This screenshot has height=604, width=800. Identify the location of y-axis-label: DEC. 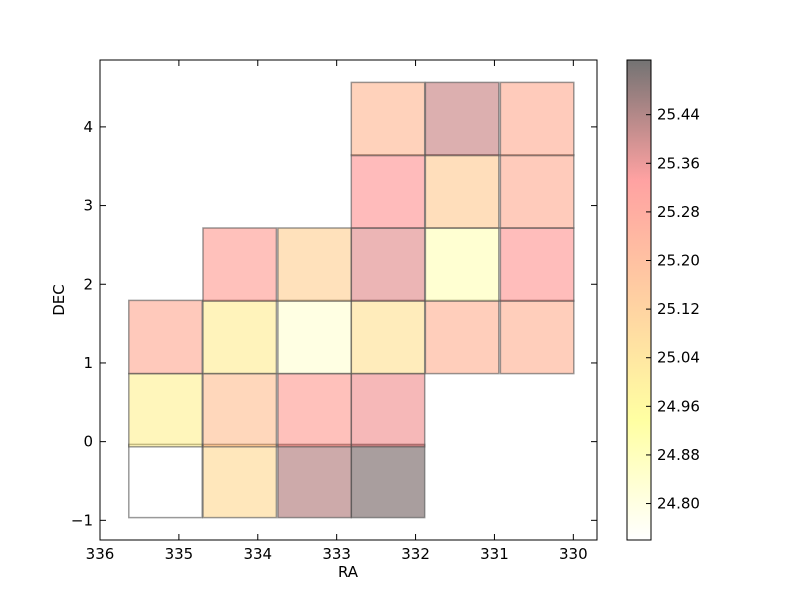
(59, 300).